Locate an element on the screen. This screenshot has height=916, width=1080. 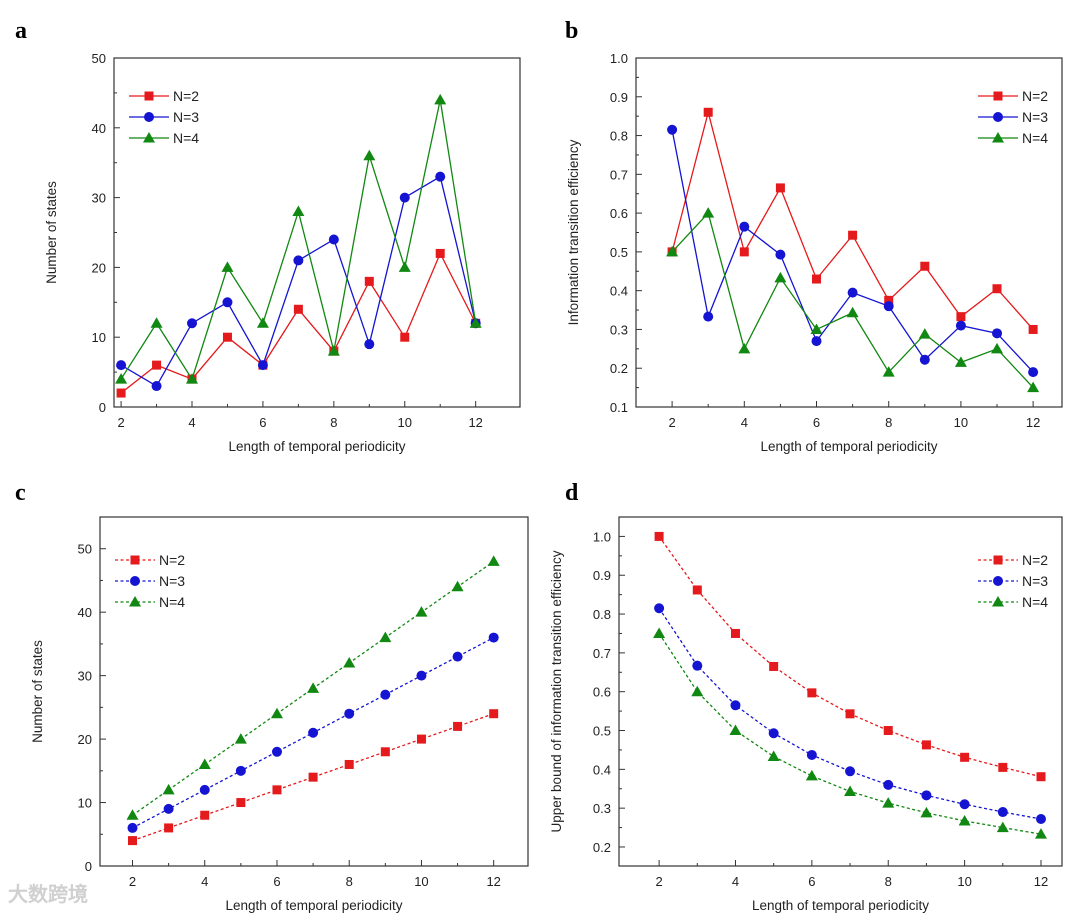
legend-label: N=3 is located at coordinates (1035, 581).